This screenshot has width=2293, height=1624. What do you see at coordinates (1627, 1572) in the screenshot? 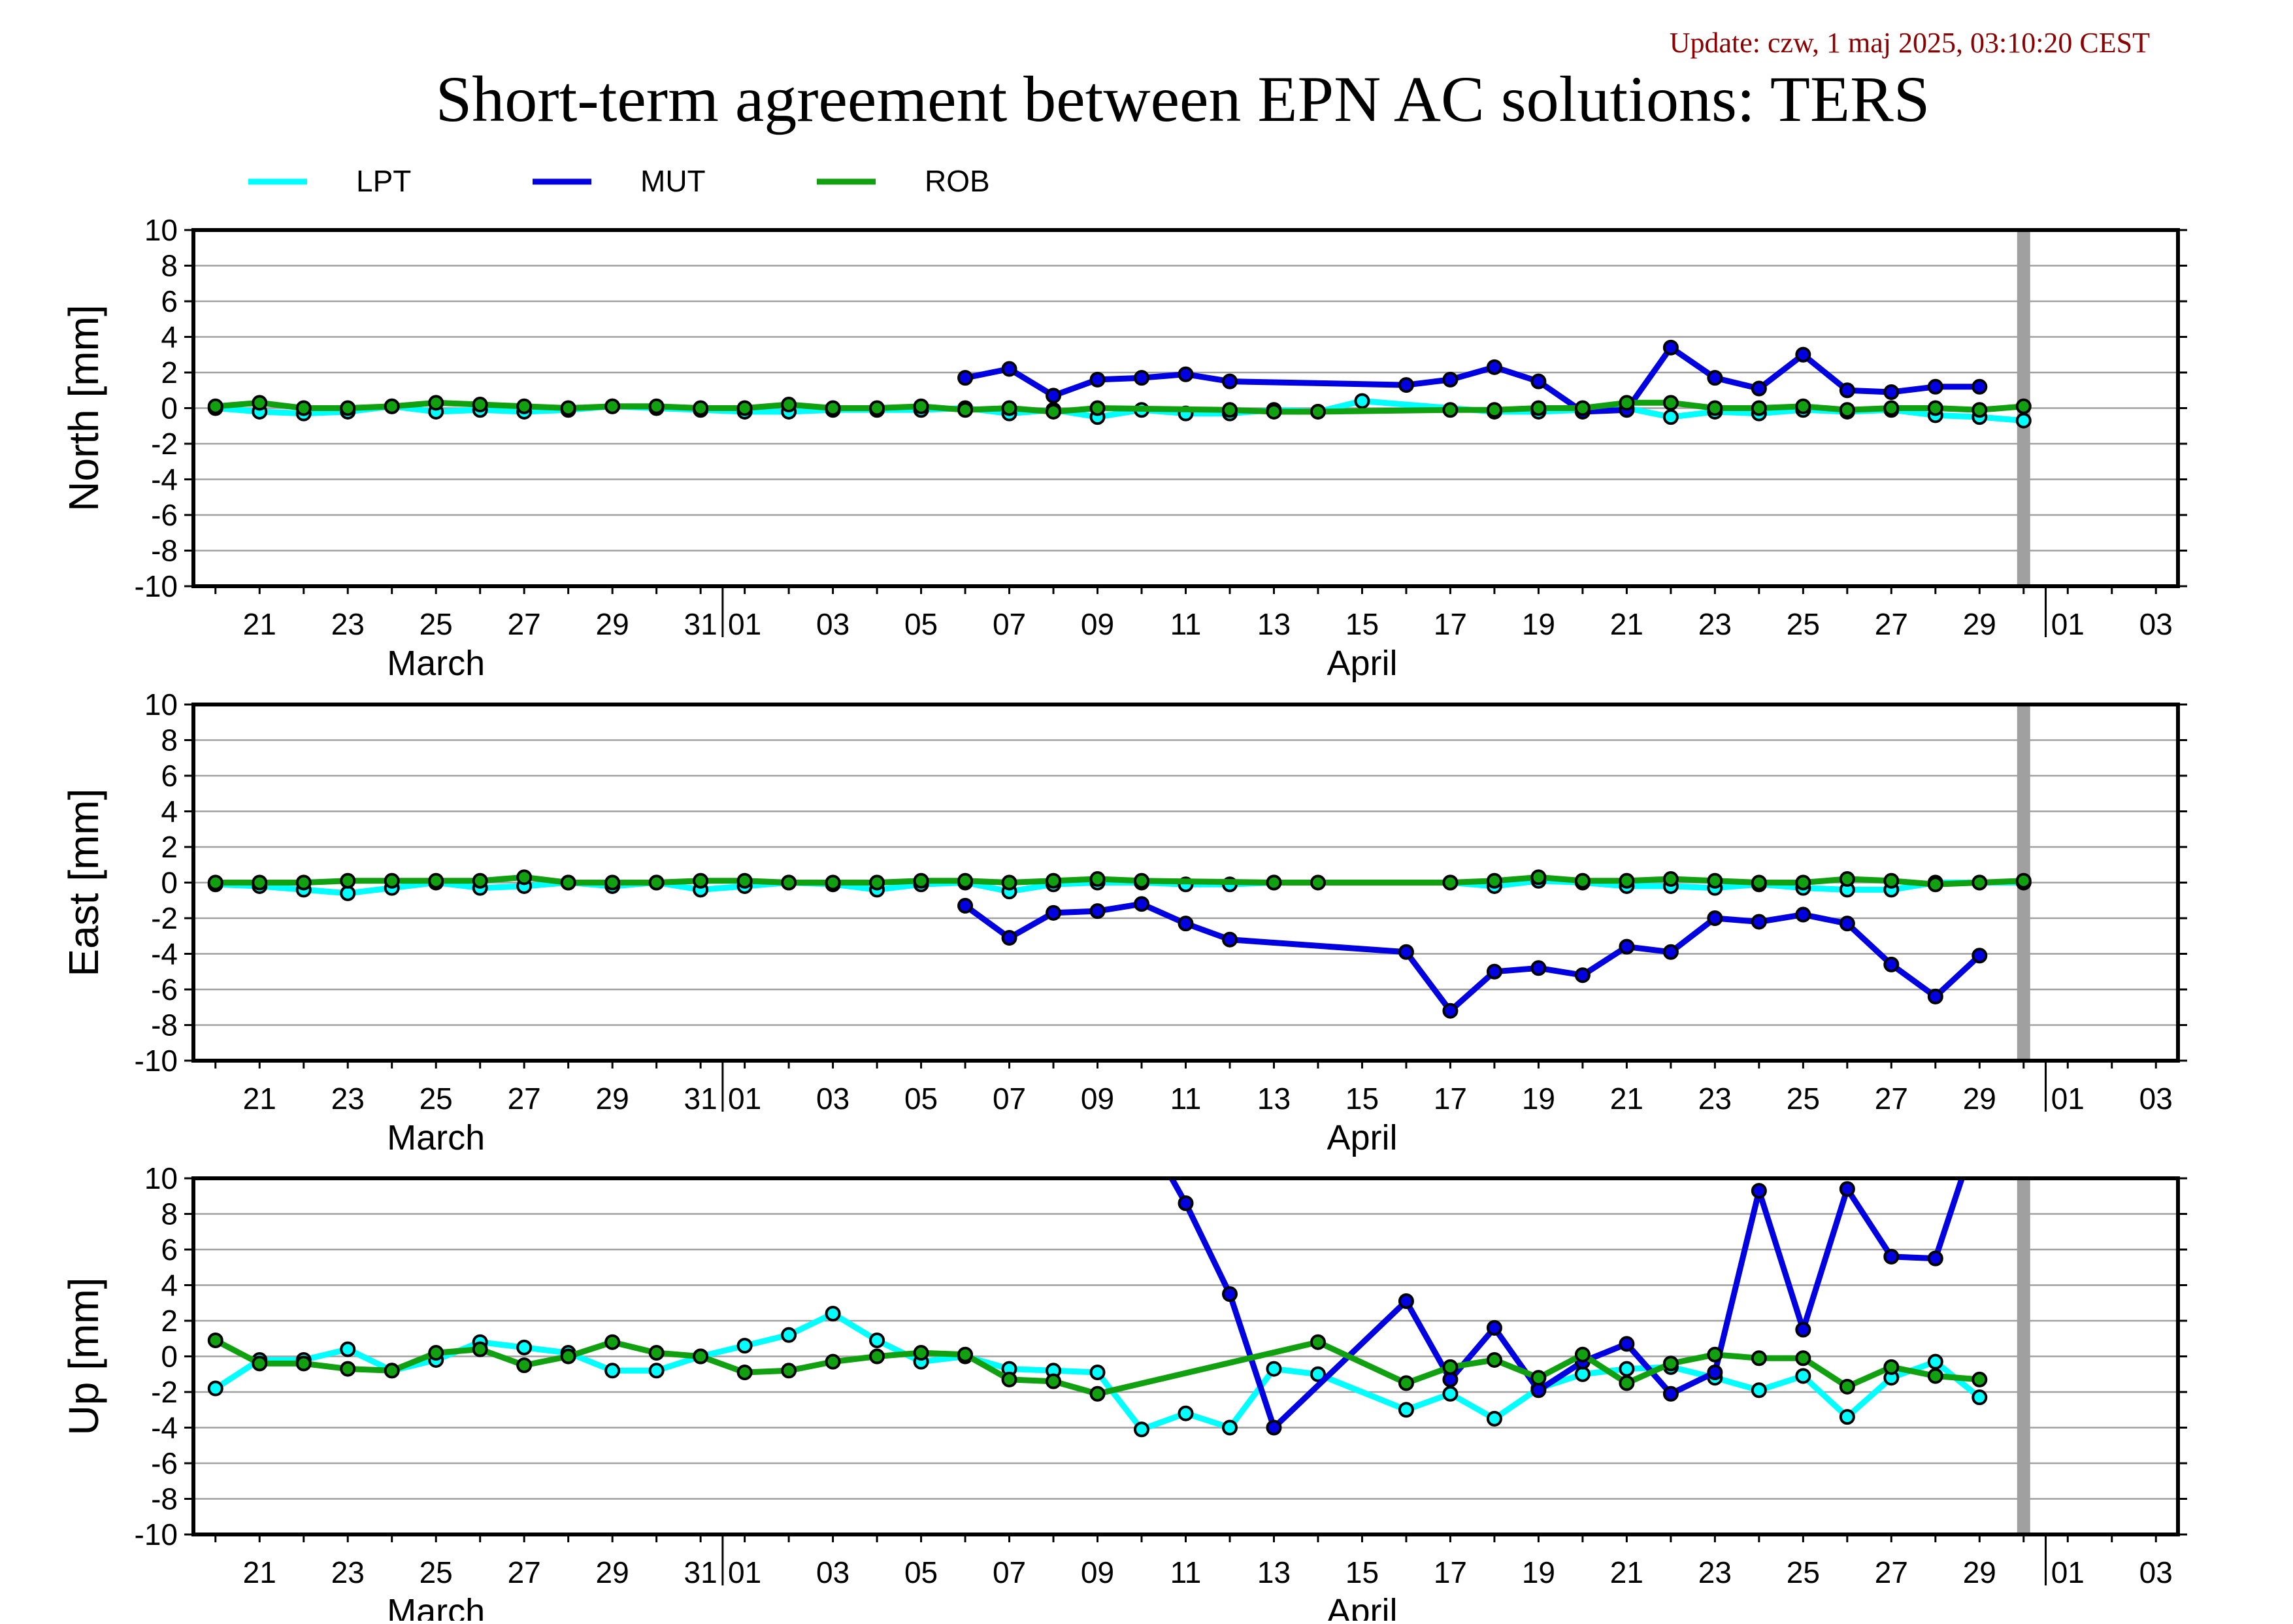
I see `x-tick-label: 21` at bounding box center [1627, 1572].